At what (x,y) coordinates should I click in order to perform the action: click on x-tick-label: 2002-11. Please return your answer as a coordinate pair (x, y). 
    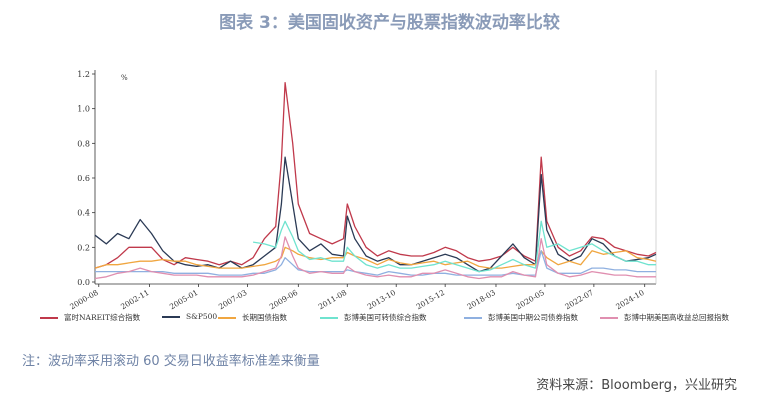
    Looking at the image, I should click on (134, 299).